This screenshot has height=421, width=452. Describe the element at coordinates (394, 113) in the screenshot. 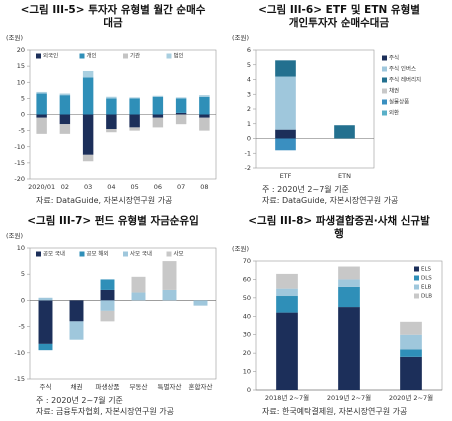

I see `legend-label: 외환` at that location.